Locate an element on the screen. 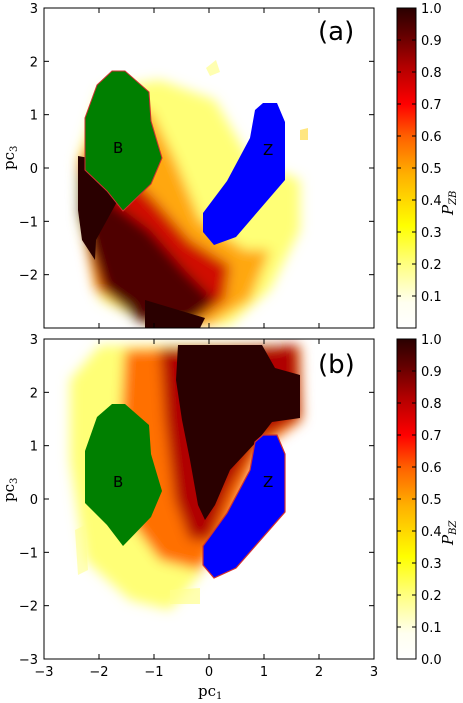 This screenshot has width=463, height=703. panel-b-xlabel-main: pc is located at coordinates (207, 691).